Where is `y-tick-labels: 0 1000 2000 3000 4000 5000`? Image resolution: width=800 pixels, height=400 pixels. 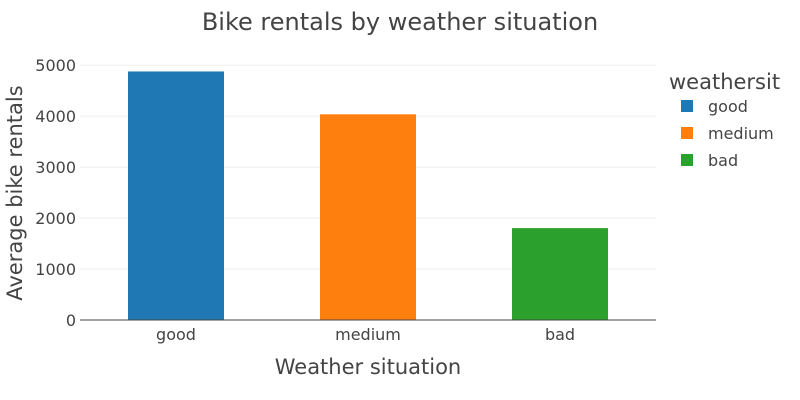
y-tick-labels: 0 1000 2000 3000 4000 5000 is located at coordinates (55, 193).